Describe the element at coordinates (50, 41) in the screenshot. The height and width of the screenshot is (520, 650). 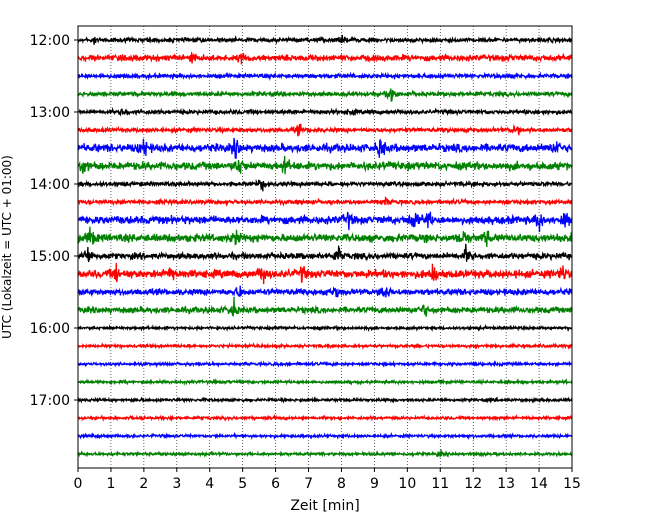
I see `y-tick-label: 12:00` at that location.